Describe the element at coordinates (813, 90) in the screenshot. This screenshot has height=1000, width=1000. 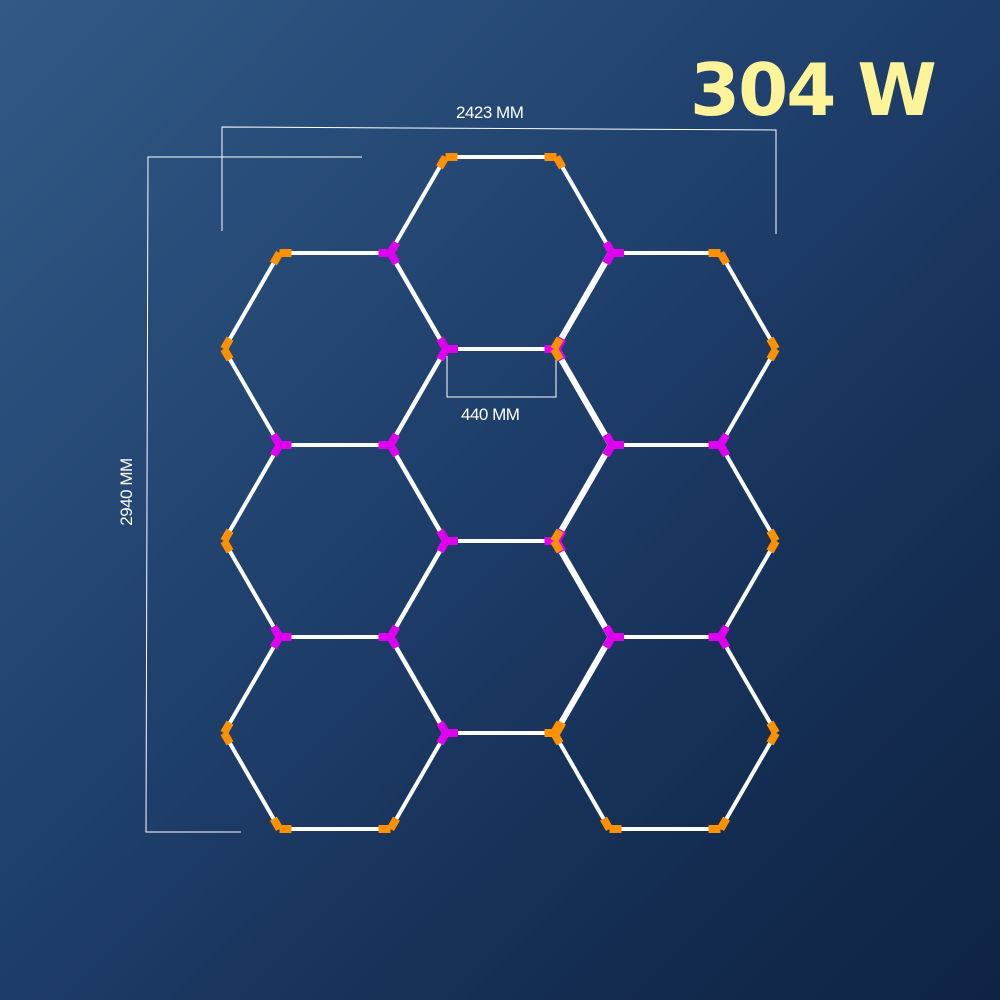
I see `power-rating: 304 W` at that location.